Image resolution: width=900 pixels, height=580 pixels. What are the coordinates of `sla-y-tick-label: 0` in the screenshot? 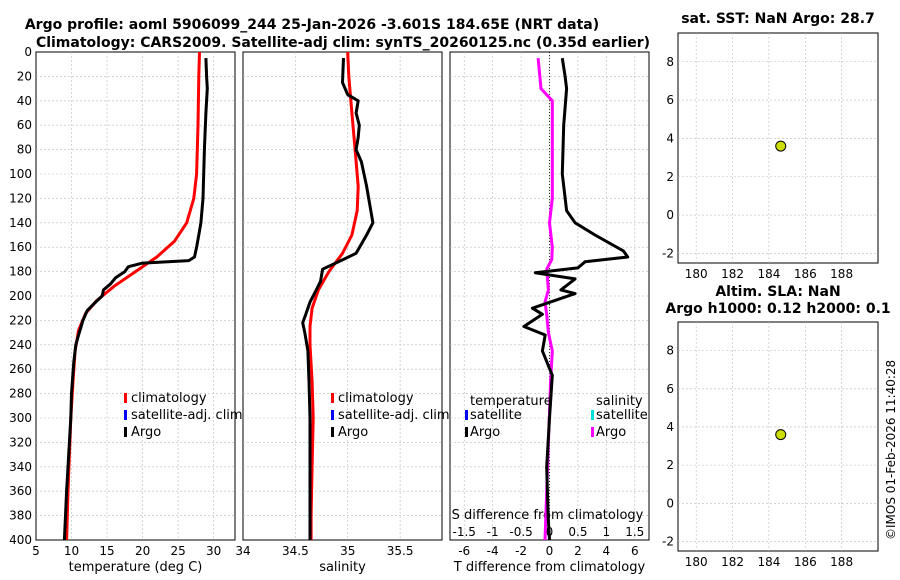 It's located at (670, 503).